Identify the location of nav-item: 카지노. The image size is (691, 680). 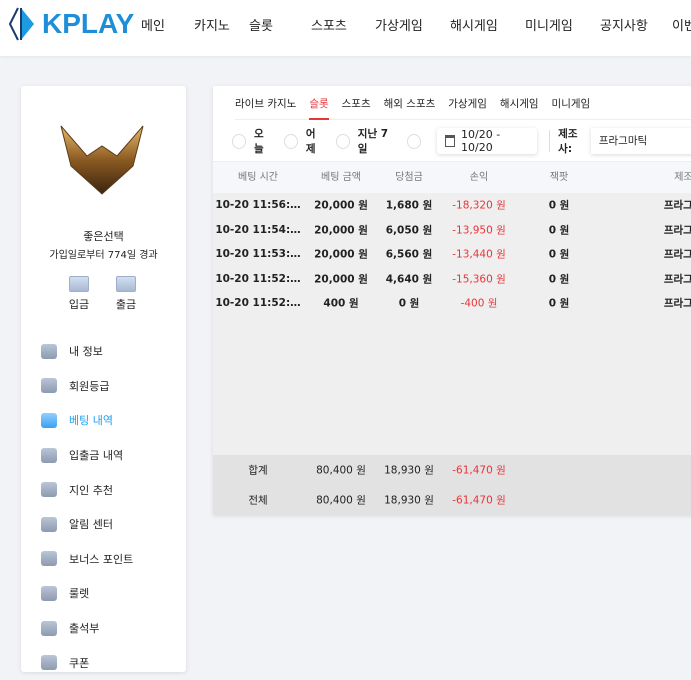
(212, 26).